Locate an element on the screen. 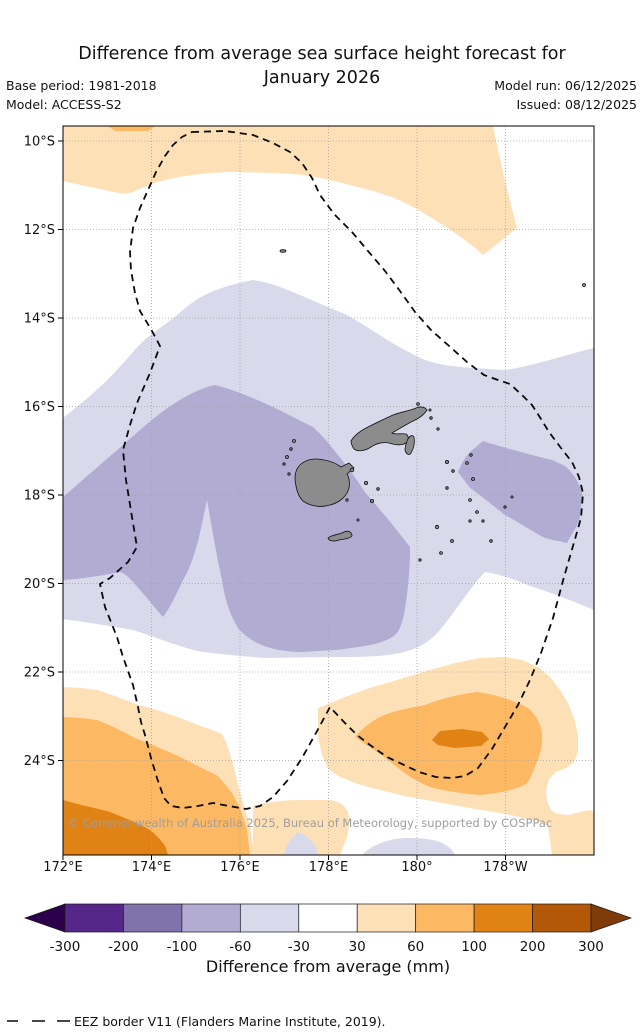 This screenshot has height=1035, width=644. cb-tick-m200: -200 is located at coordinates (123, 947).